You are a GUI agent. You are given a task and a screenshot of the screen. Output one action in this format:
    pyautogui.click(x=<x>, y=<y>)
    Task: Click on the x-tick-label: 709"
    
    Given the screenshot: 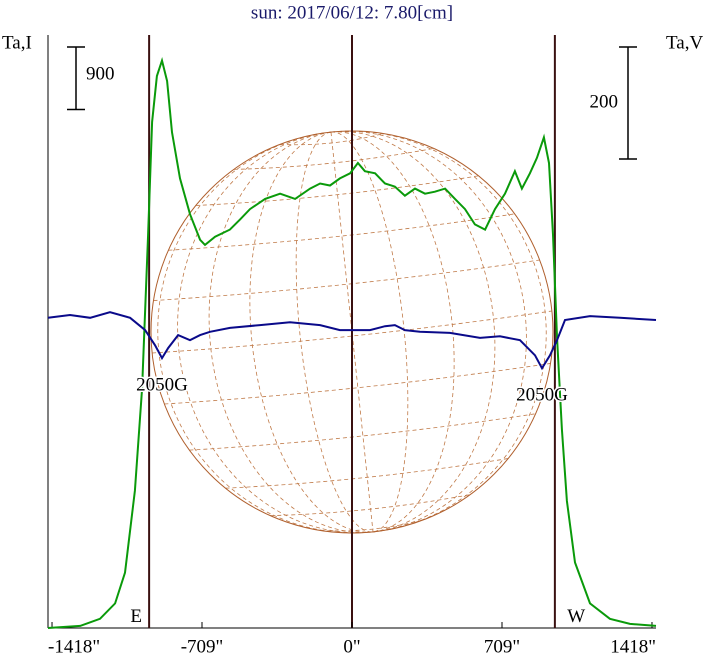 What is the action you would take?
    pyautogui.click(x=502, y=646)
    